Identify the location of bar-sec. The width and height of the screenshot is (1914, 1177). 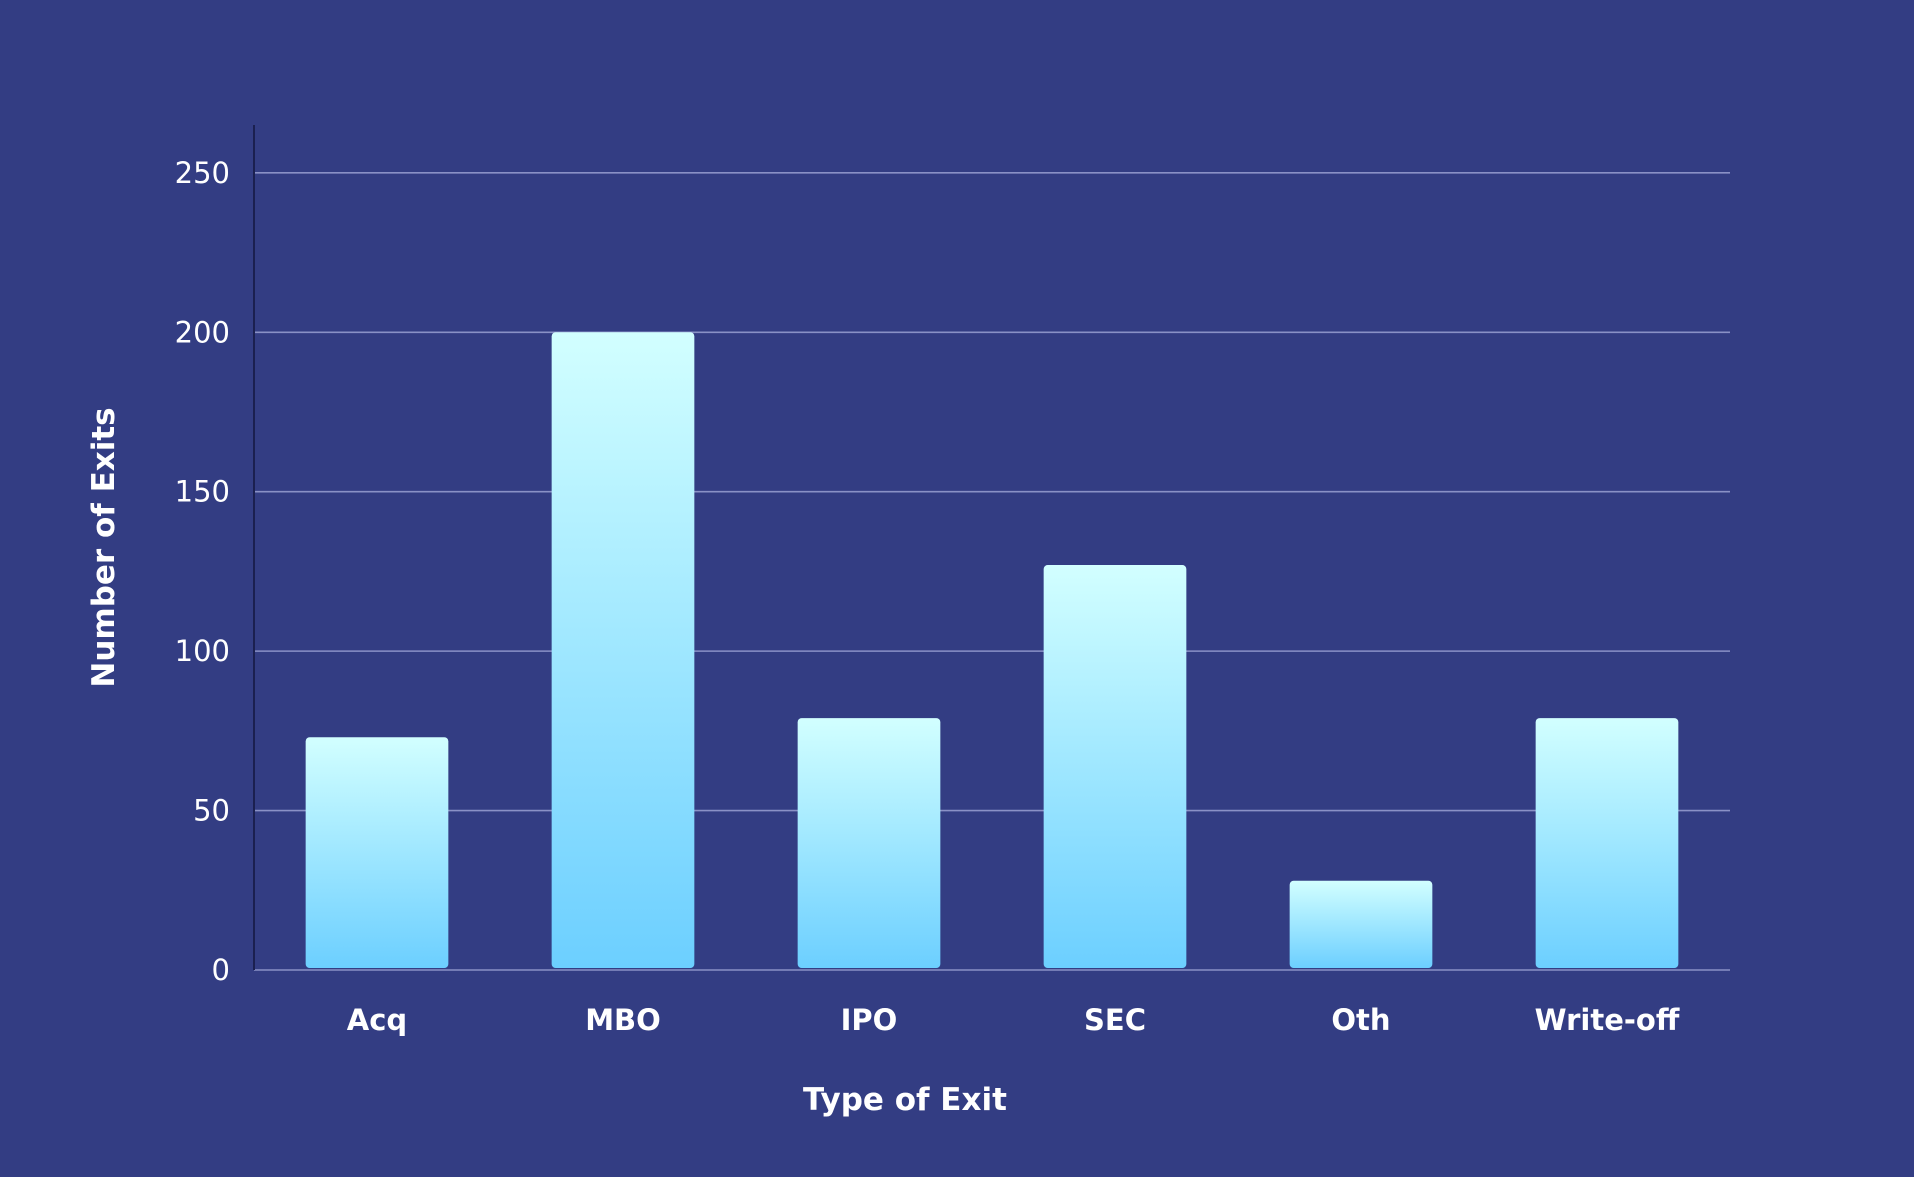
(1115, 766).